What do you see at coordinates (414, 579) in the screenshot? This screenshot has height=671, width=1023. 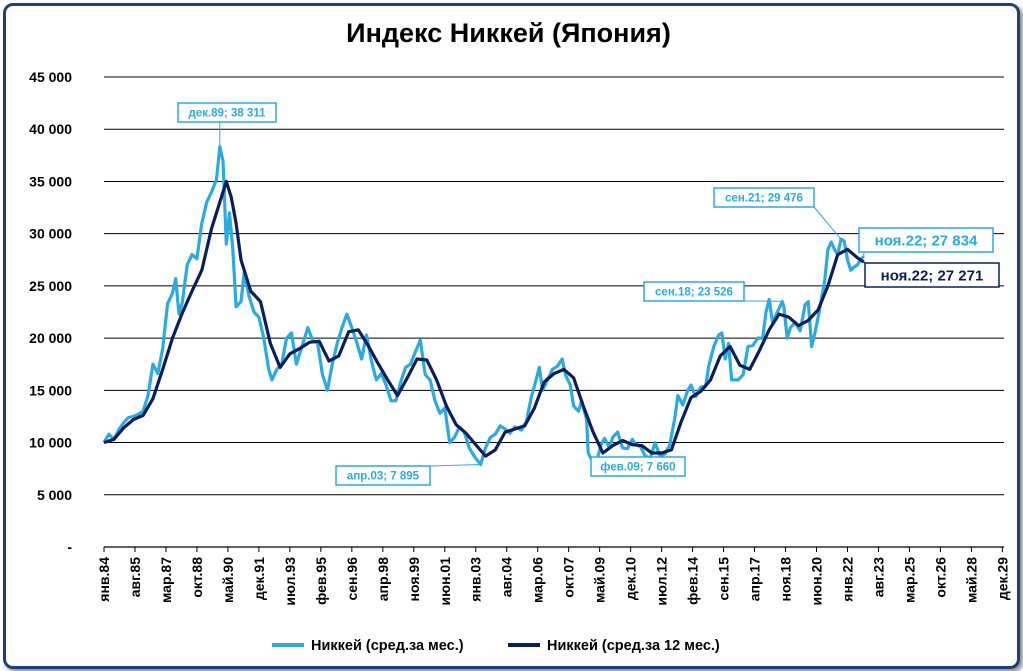 I see `x-tick-label: ноя.99` at bounding box center [414, 579].